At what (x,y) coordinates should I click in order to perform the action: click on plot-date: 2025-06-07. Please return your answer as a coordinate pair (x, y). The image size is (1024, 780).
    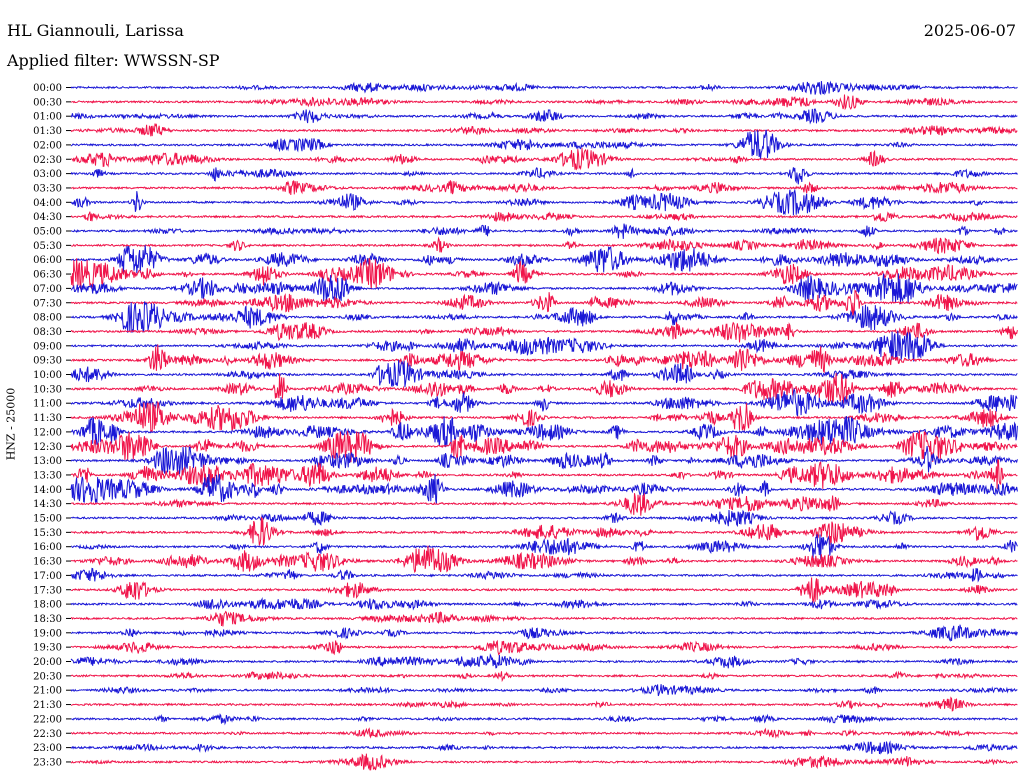
    Looking at the image, I should click on (969, 30).